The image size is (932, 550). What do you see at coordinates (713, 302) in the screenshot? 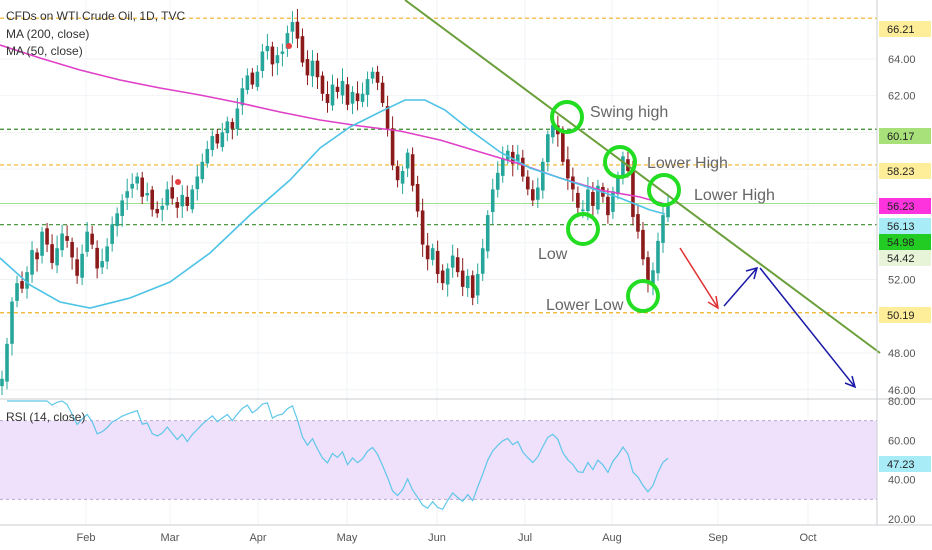
I see `arrowhead-red` at bounding box center [713, 302].